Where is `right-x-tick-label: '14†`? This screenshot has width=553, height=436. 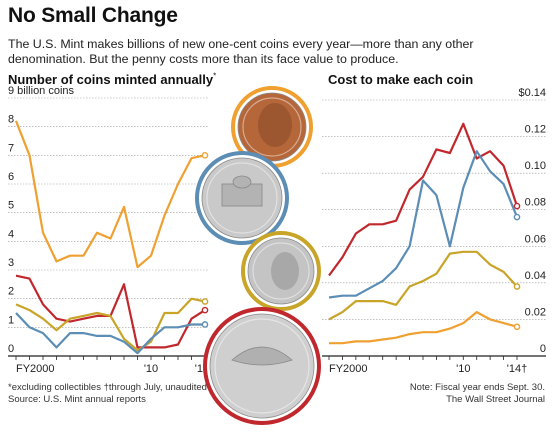 right-x-tick-label: '14† is located at coordinates (517, 369).